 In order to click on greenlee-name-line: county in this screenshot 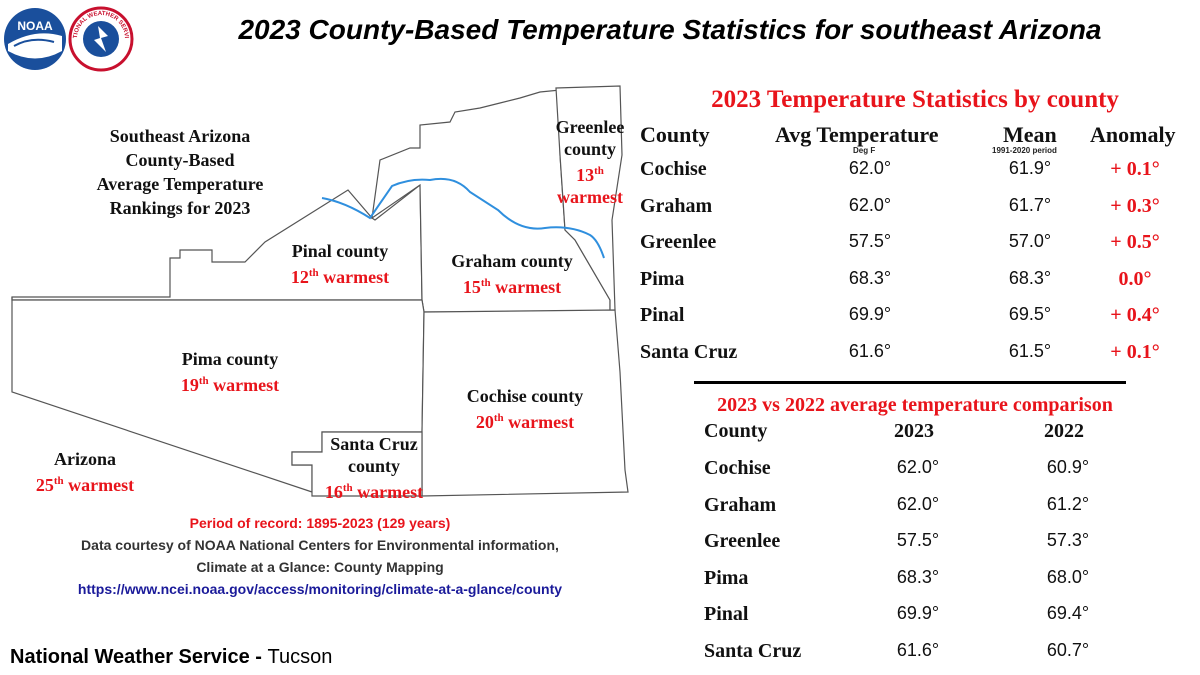, I will do `click(589, 149)`.